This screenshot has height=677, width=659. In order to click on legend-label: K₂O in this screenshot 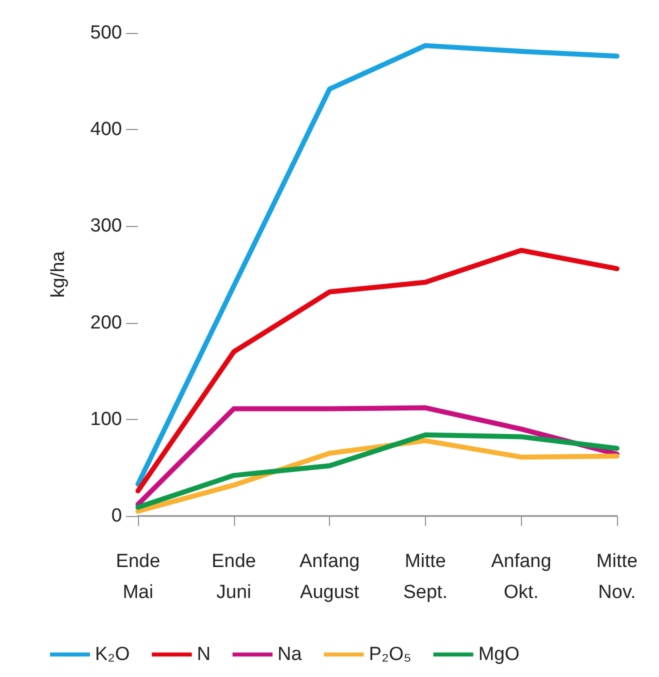, I will do `click(112, 654)`.